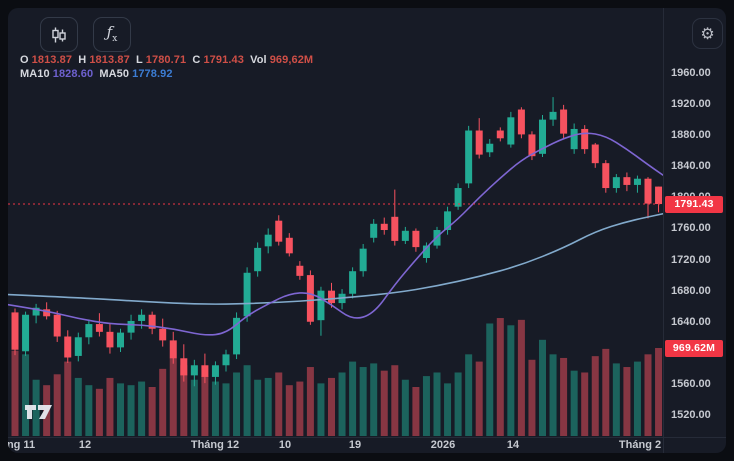 The height and width of the screenshot is (461, 734). What do you see at coordinates (707, 33) in the screenshot?
I see `settings-button: ⚙` at bounding box center [707, 33].